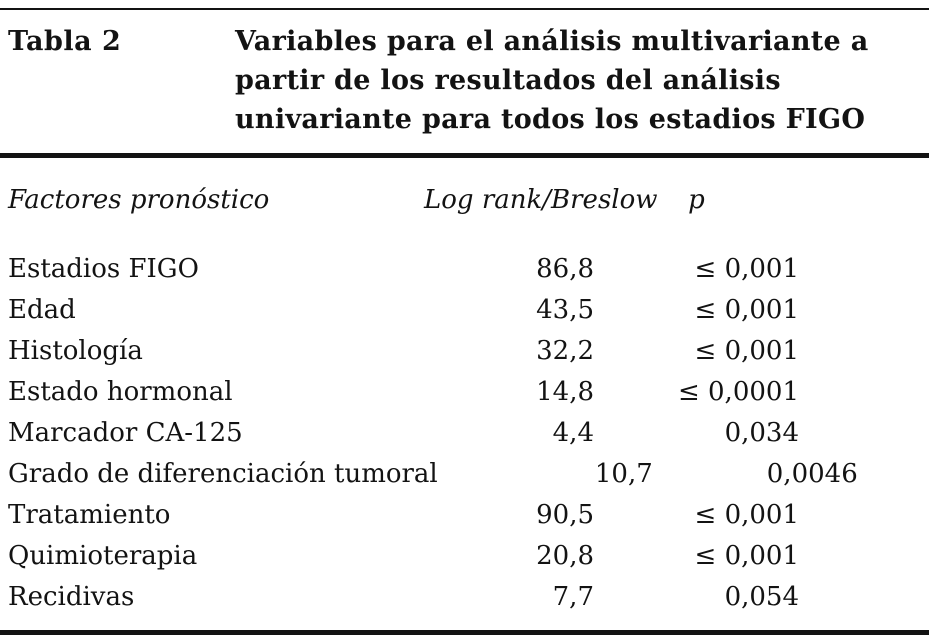  What do you see at coordinates (103, 269) in the screenshot?
I see `cell-factor: Estadios FIGO` at bounding box center [103, 269].